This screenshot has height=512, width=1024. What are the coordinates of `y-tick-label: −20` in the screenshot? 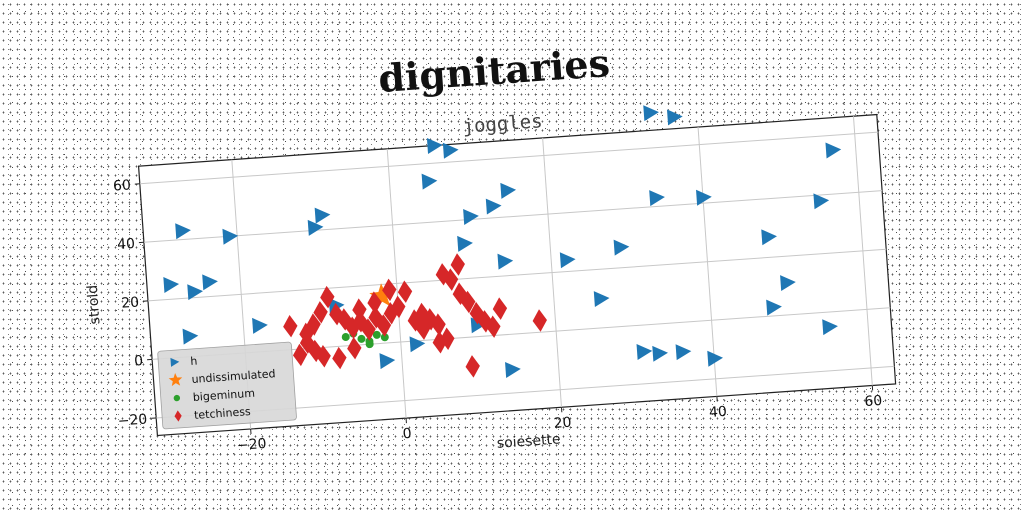 It's located at (132, 421).